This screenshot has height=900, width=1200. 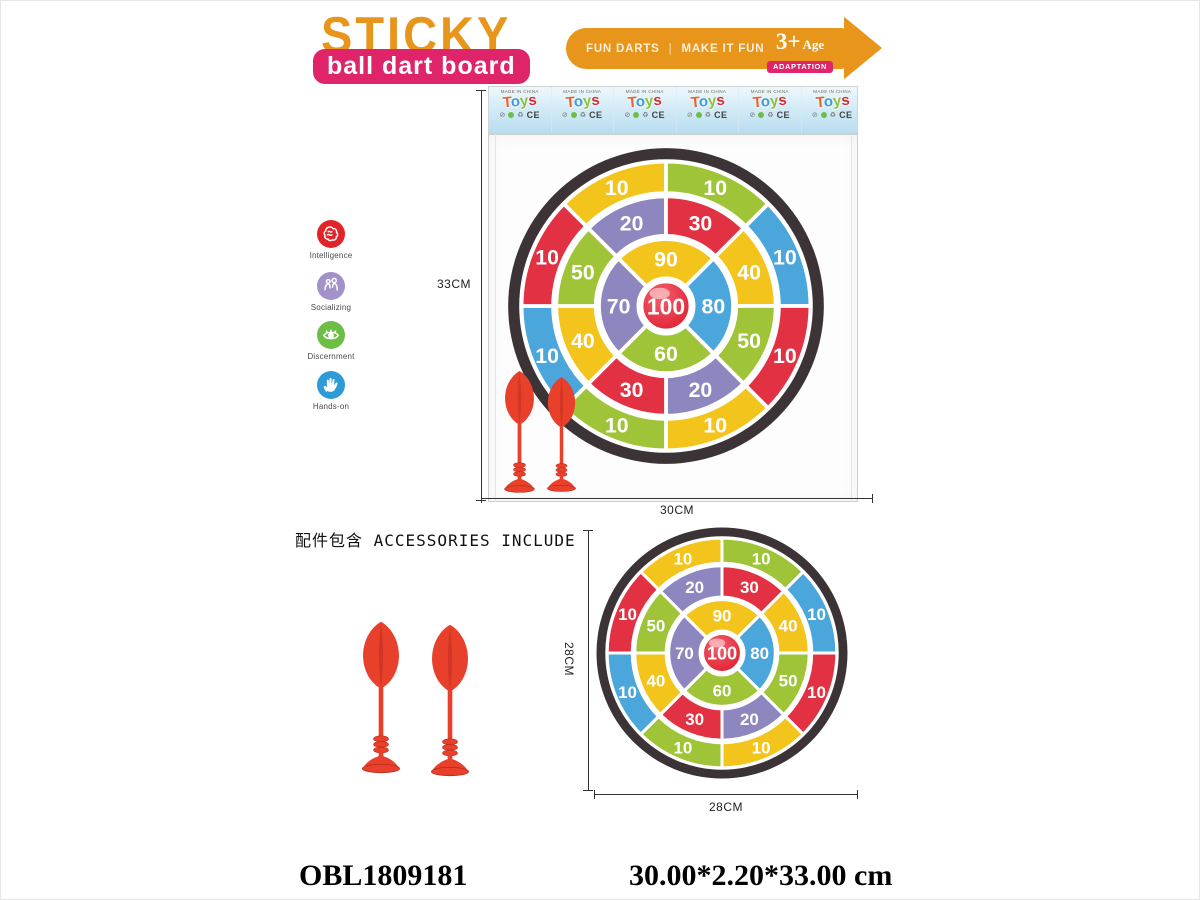 I want to click on board-label: 60, so click(x=722, y=691).